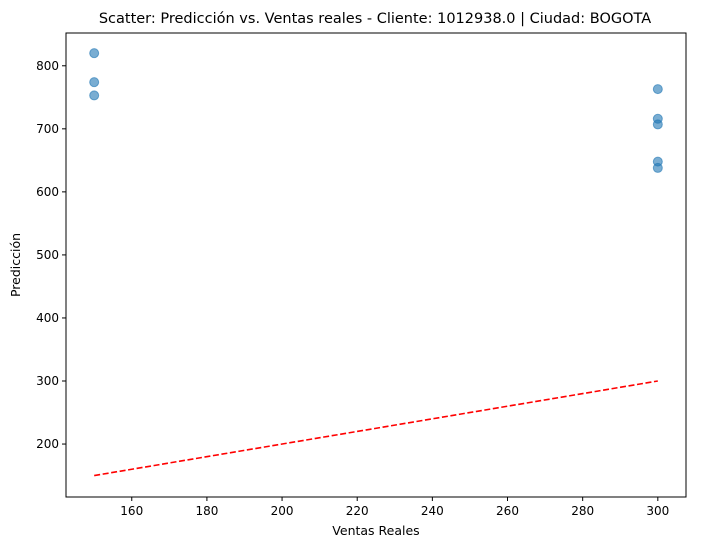 The image size is (702, 548). I want to click on x-axis-label: Ventas Reales, so click(375, 530).